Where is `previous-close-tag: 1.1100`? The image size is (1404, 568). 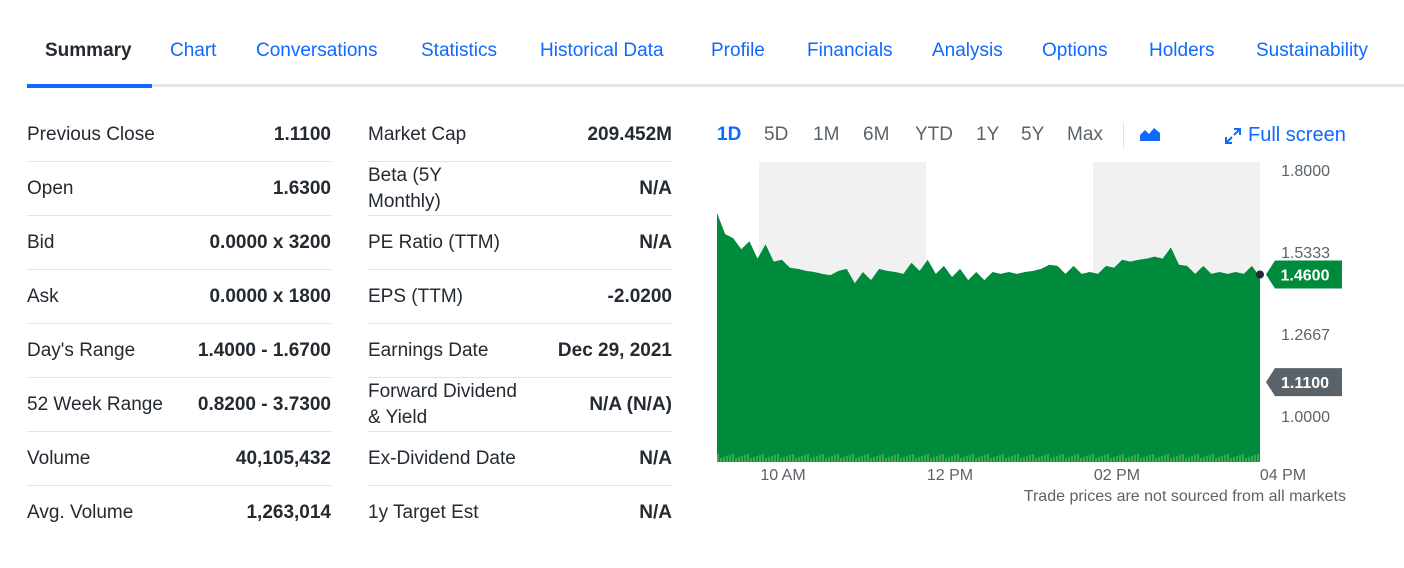
previous-close-tag: 1.1100 is located at coordinates (1304, 382).